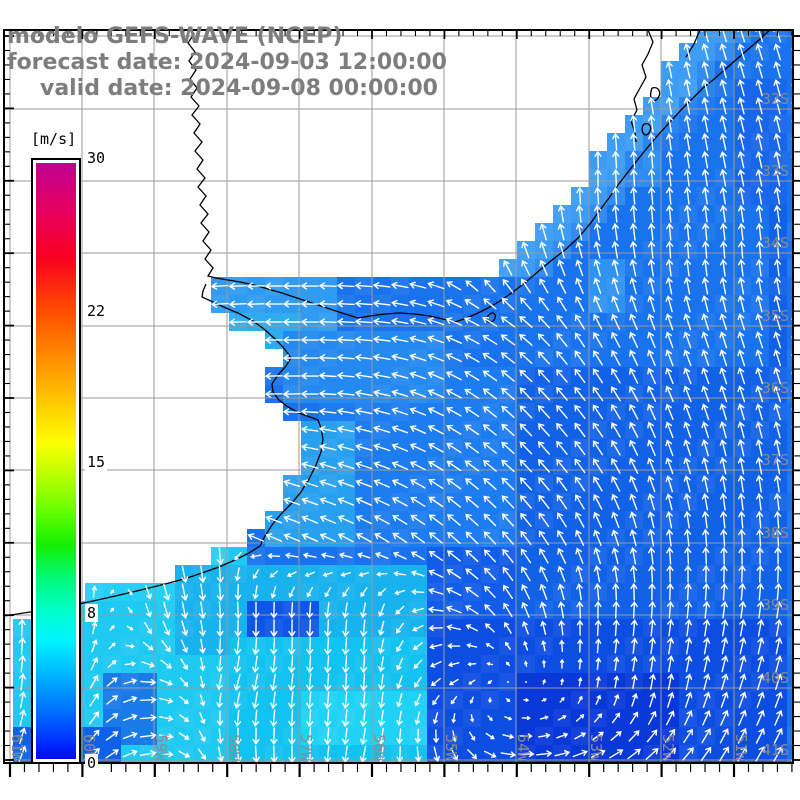  I want to click on svg-text: 56W, so click(379, 748).